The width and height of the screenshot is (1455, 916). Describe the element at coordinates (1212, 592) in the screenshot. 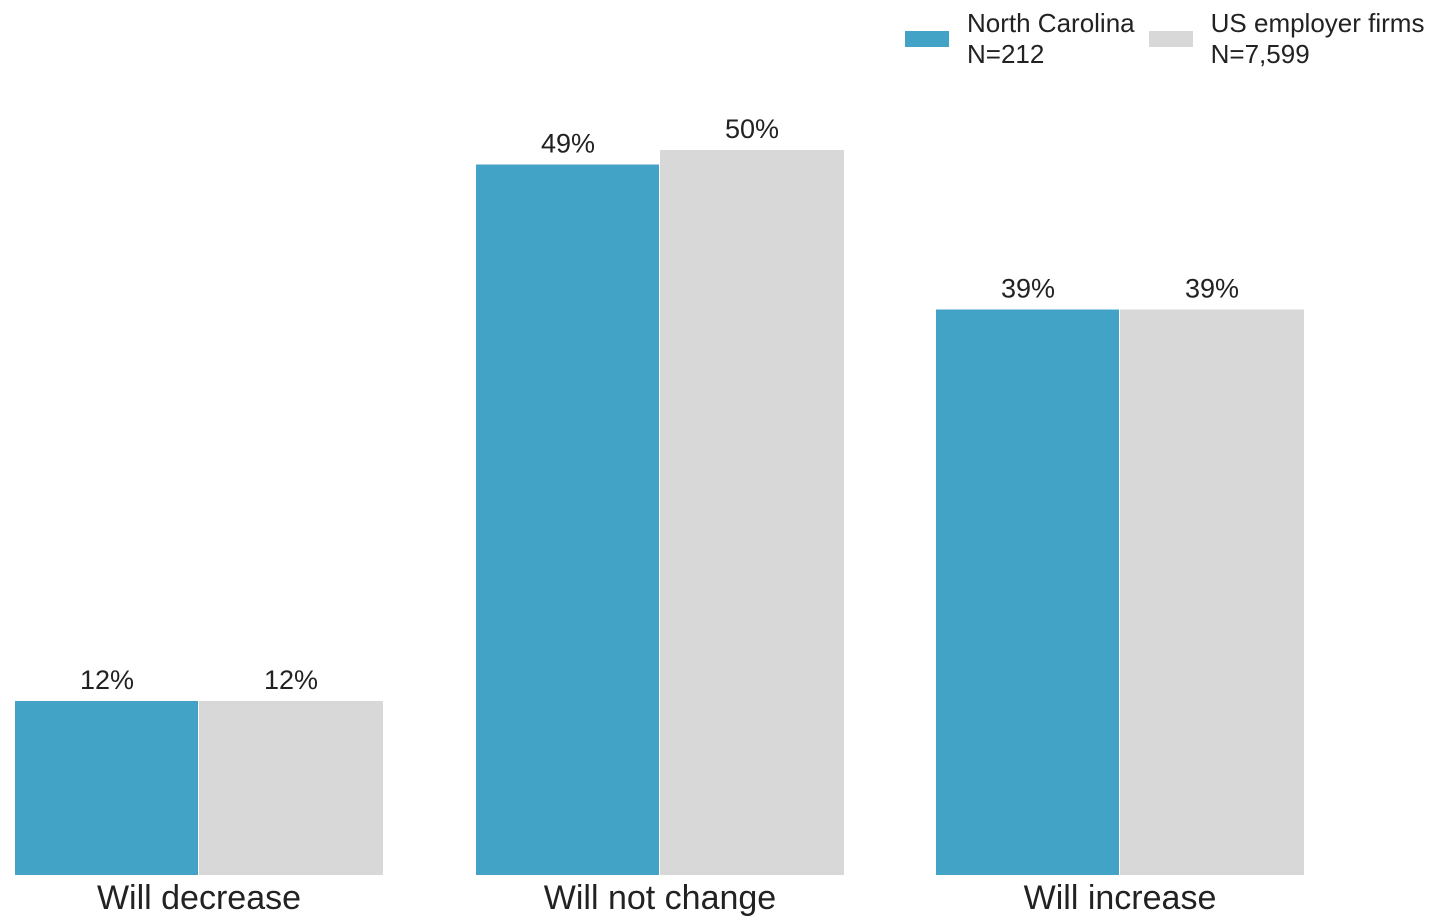

I see `bar-us-employer-firms-will-increase` at that location.